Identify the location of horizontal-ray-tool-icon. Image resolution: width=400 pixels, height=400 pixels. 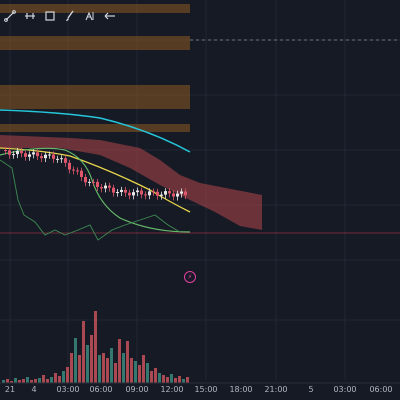
(30, 16).